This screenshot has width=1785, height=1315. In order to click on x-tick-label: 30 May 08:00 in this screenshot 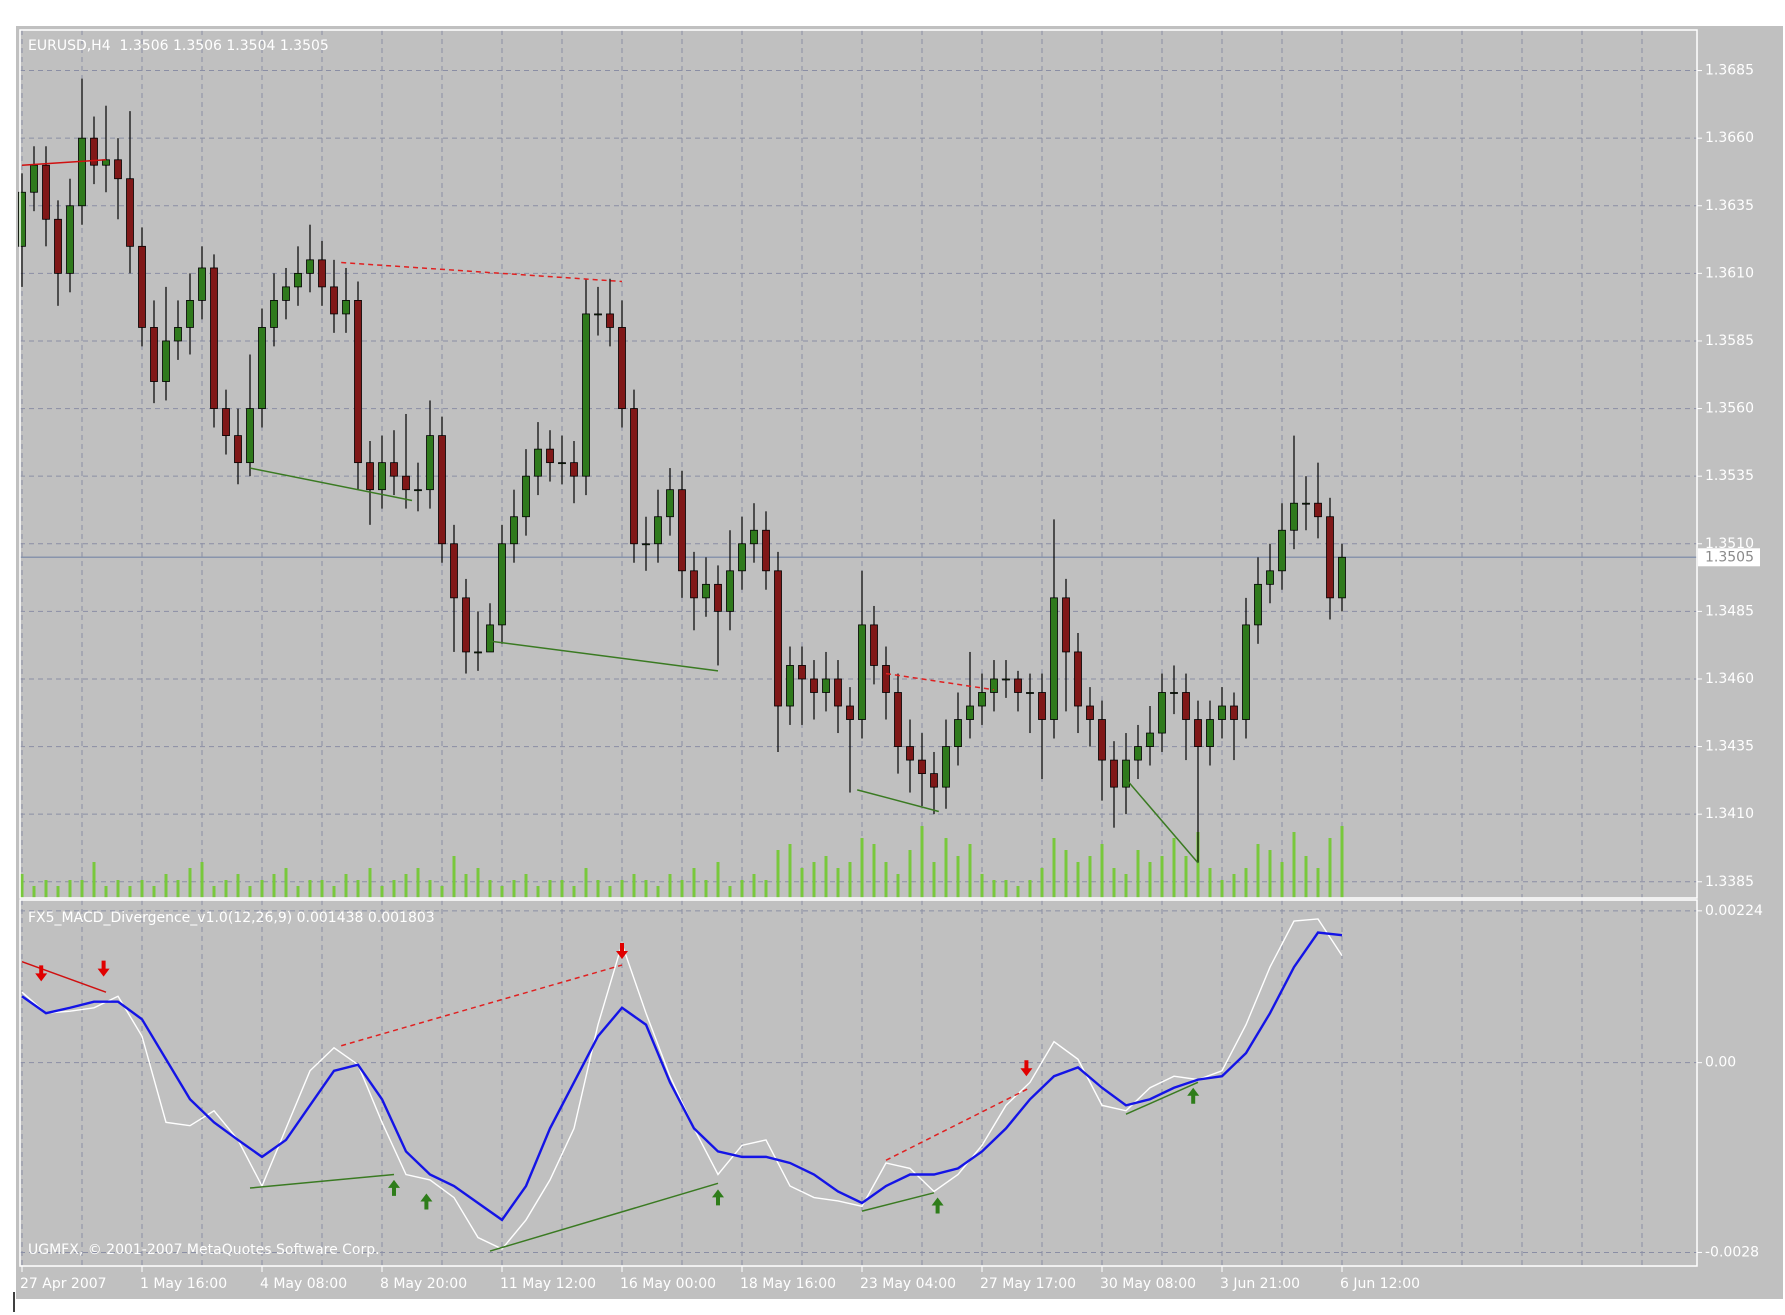, I will do `click(1148, 1284)`.